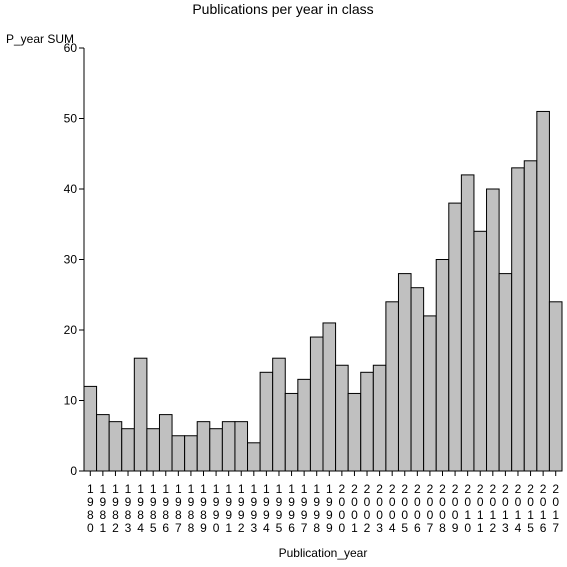 The image size is (567, 567). I want to click on bar-1991, so click(228, 446).